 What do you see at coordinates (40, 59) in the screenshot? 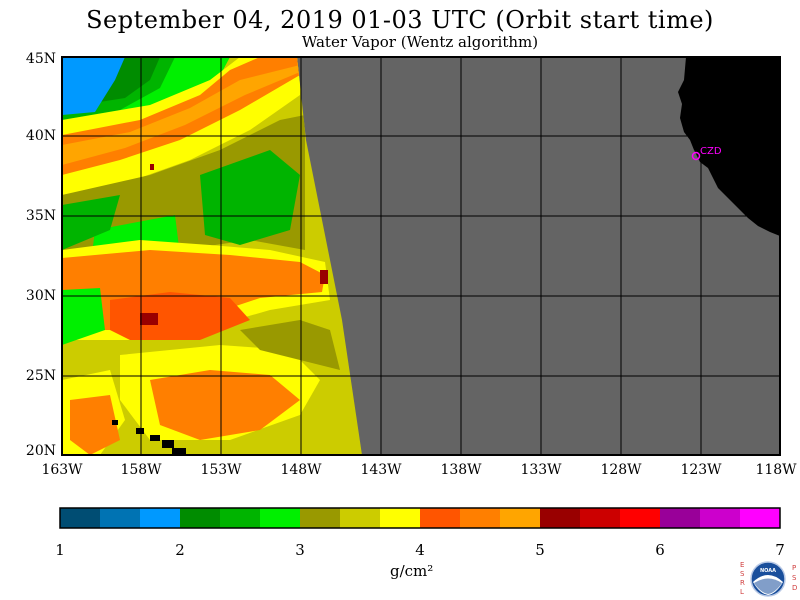
I see `lat-label: 45N` at bounding box center [40, 59].